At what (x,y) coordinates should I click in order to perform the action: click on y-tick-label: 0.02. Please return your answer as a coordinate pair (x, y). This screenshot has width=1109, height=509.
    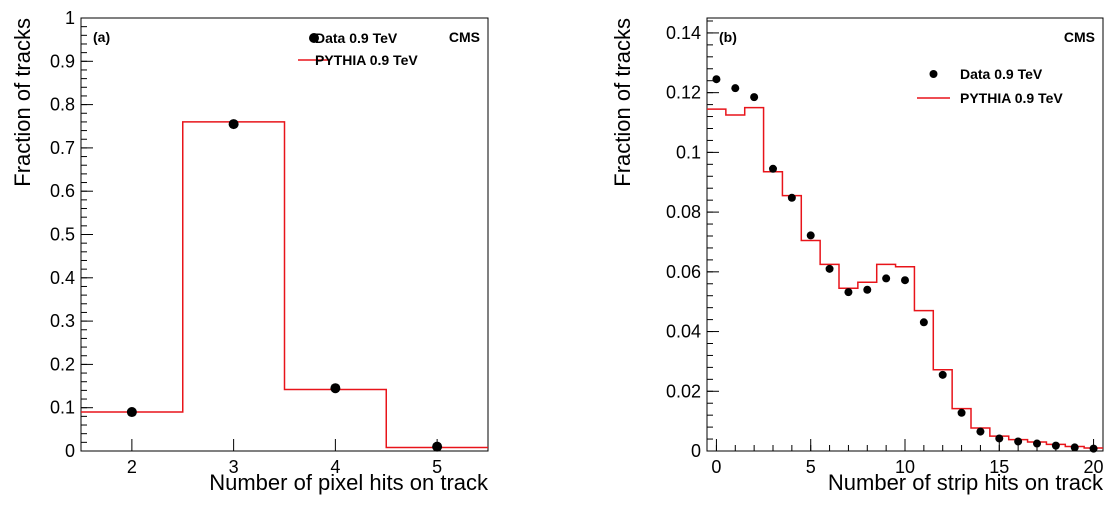
    Looking at the image, I should click on (683, 391).